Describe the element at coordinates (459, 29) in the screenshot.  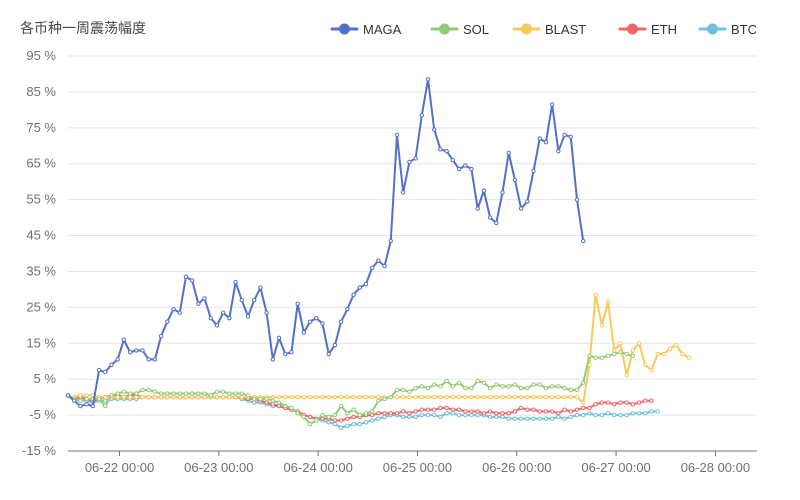
I see `legend-item-sol: SOL` at that location.